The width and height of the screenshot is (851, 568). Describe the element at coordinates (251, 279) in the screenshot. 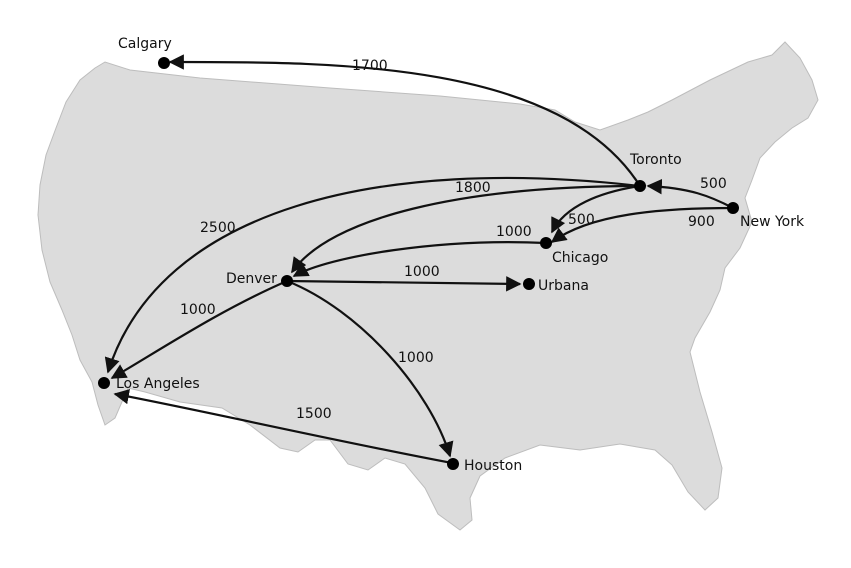

I see `city-label-denver: Denver` at that location.